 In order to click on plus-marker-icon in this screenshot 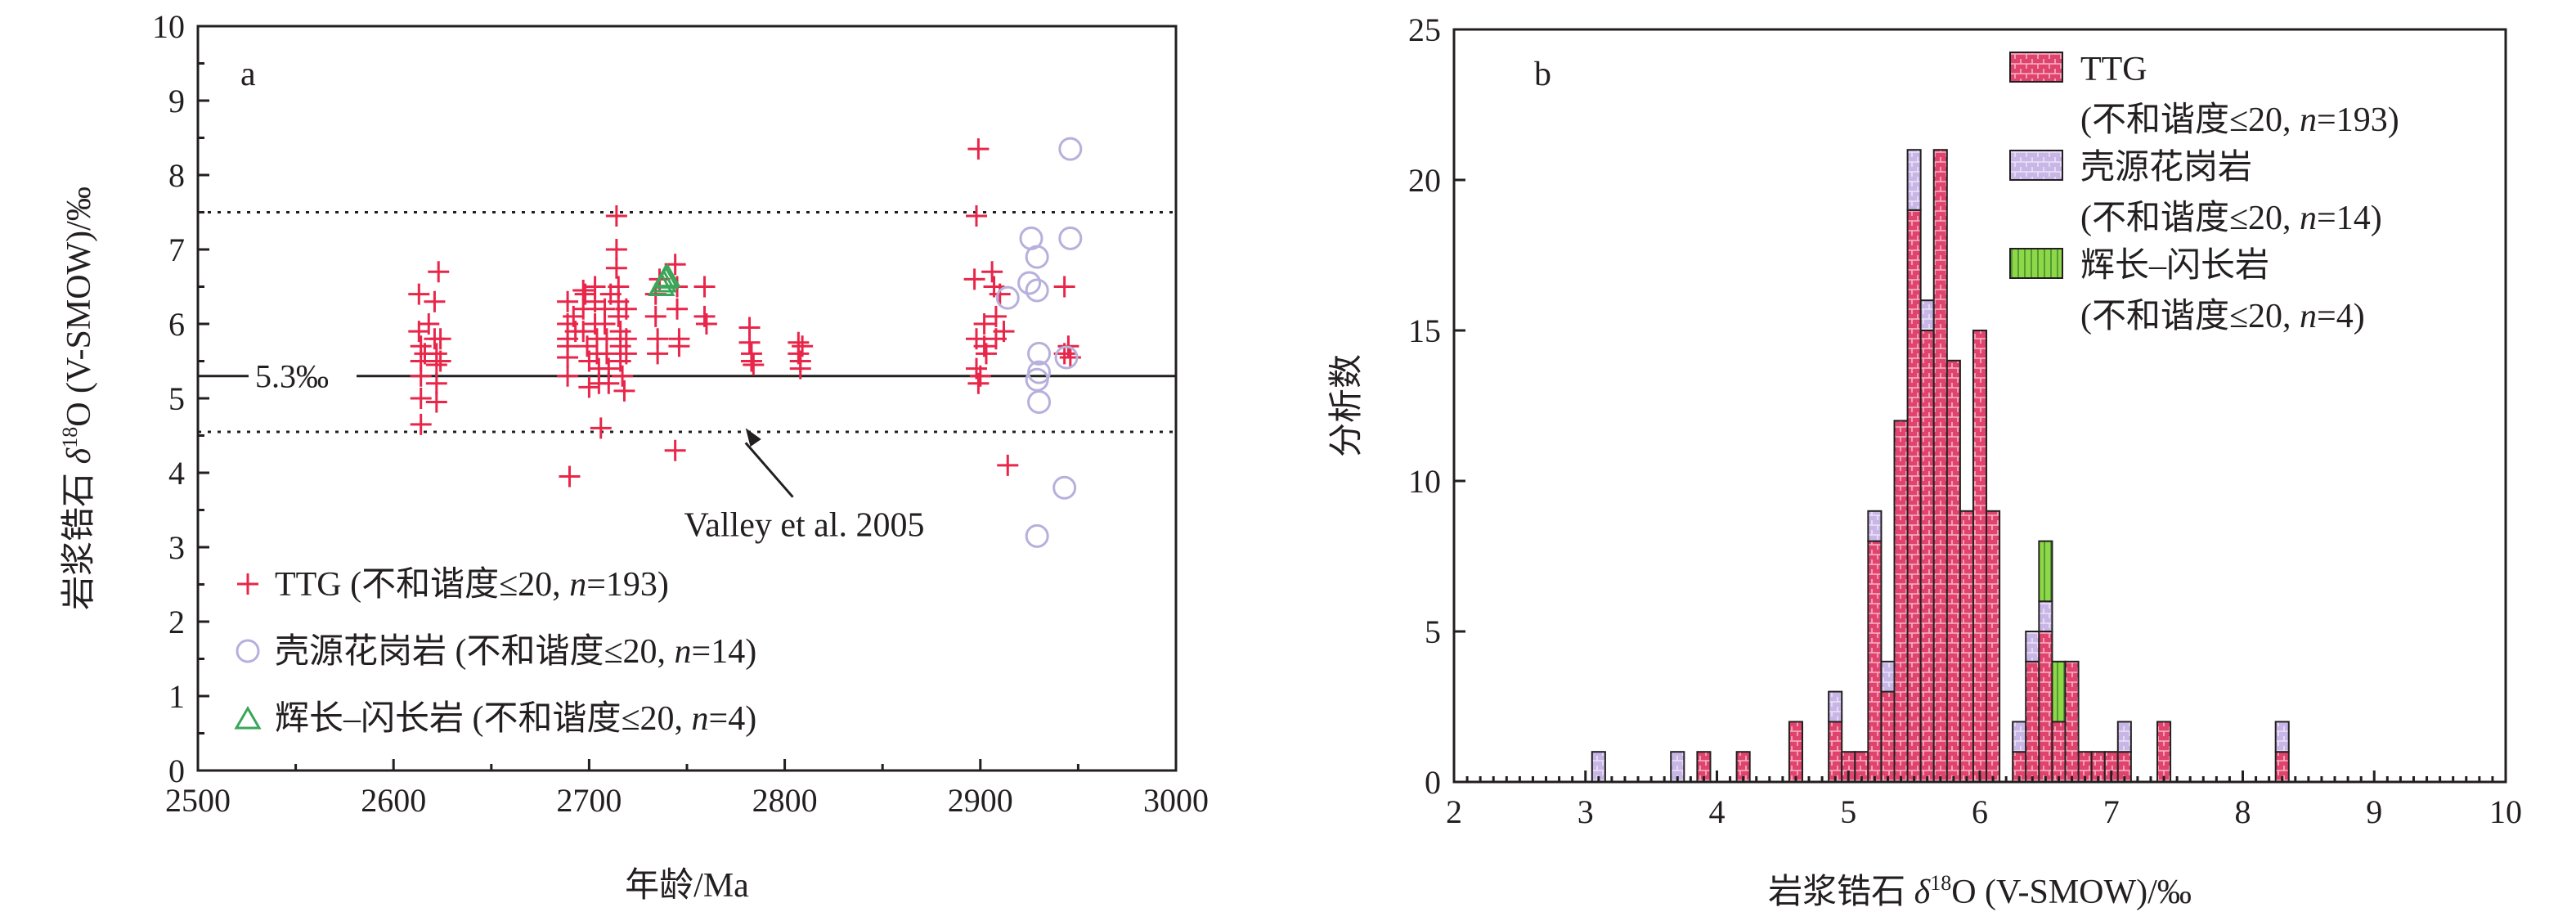, I will do `click(247, 584)`.